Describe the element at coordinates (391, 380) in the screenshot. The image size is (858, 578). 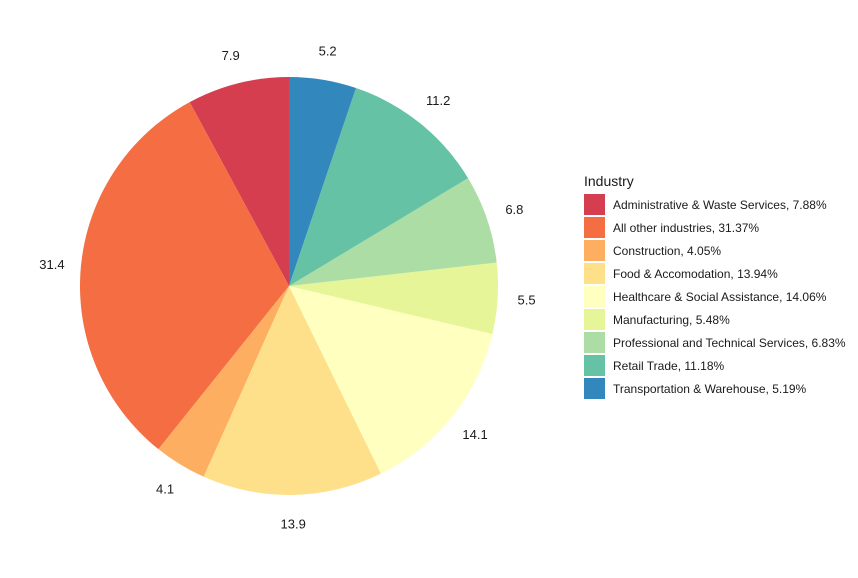
I see `pie-slice-healthcare-and-social-assistance` at that location.